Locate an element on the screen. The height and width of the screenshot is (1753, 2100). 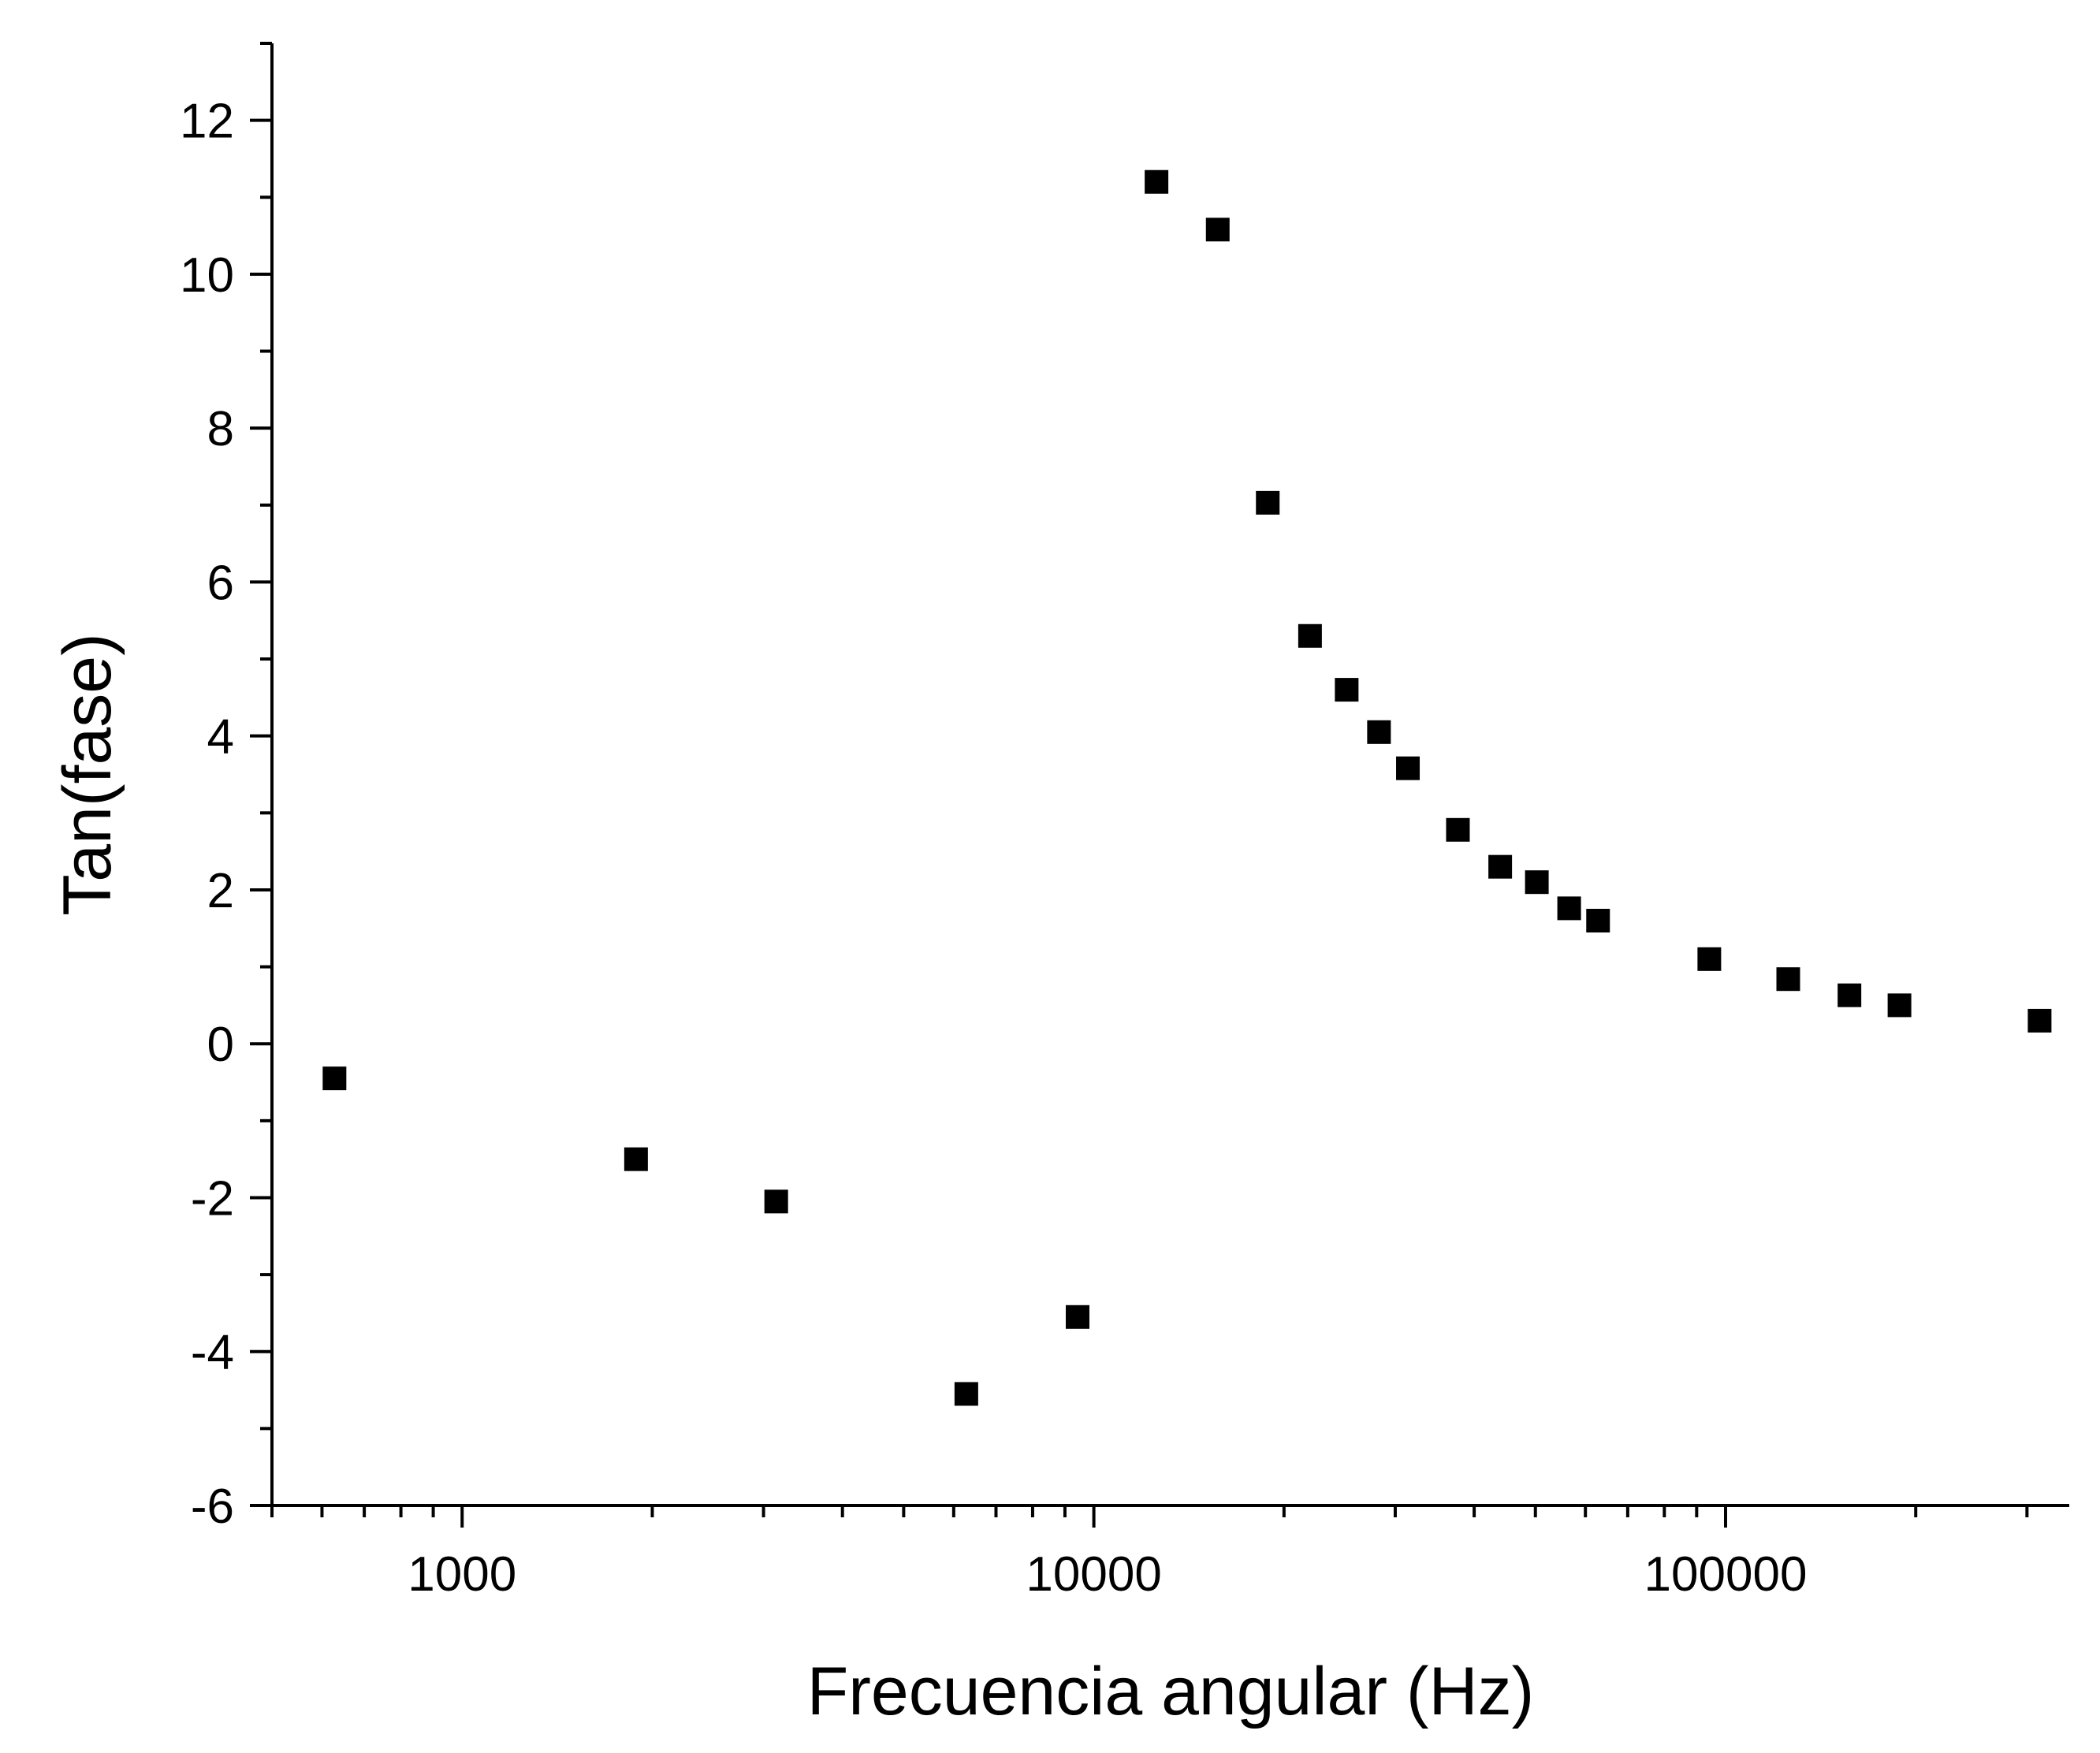
y-tick-label: 8 is located at coordinates (220, 429).